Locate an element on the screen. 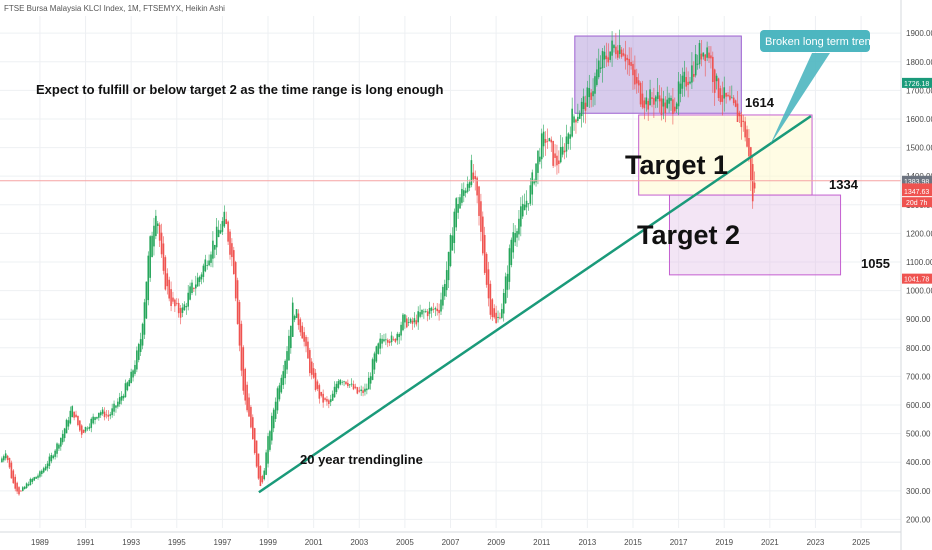 The height and width of the screenshot is (550, 932). x-tick-label: 2013 is located at coordinates (587, 542).